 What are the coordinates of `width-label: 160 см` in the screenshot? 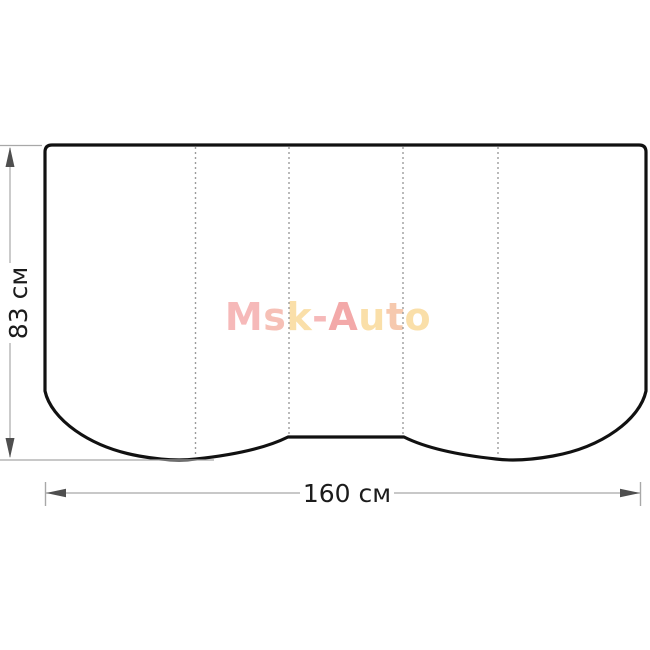 It's located at (347, 493).